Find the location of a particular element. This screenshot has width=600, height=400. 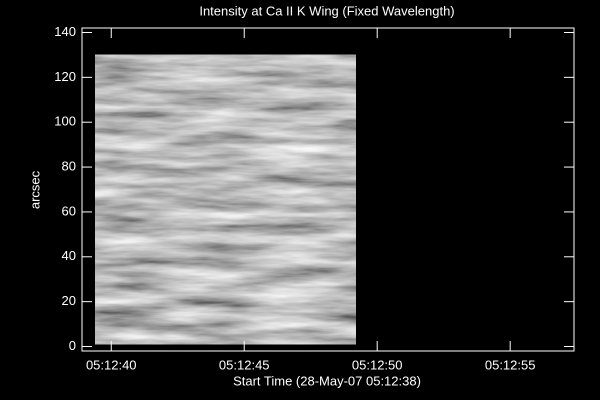

y-tick-label: 60 is located at coordinates (69, 210).